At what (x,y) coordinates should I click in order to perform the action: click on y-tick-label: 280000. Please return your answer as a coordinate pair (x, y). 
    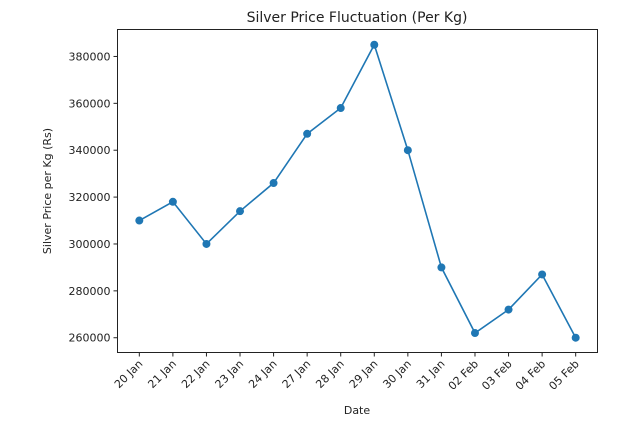
    Looking at the image, I should click on (90, 291).